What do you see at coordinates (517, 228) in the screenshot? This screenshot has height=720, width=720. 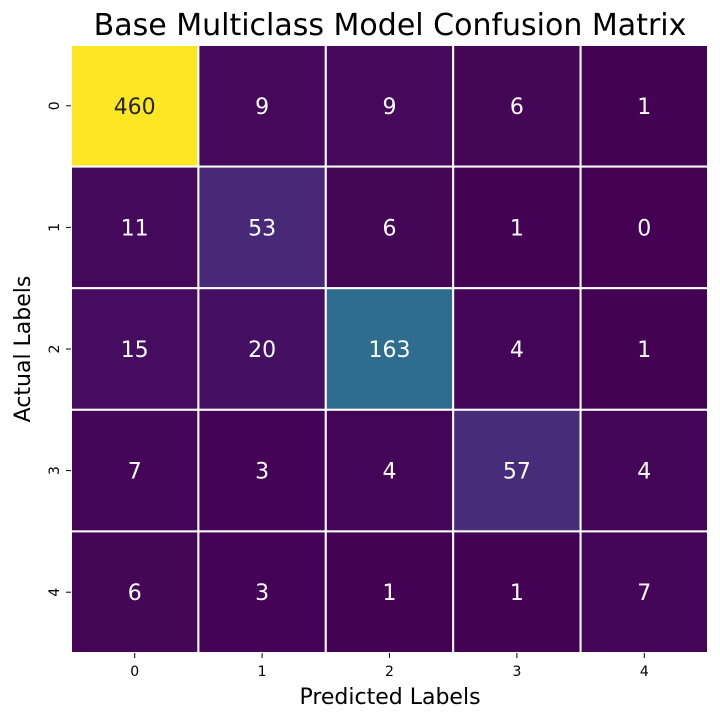 I see `cell-value-r1-c3: 1` at bounding box center [517, 228].